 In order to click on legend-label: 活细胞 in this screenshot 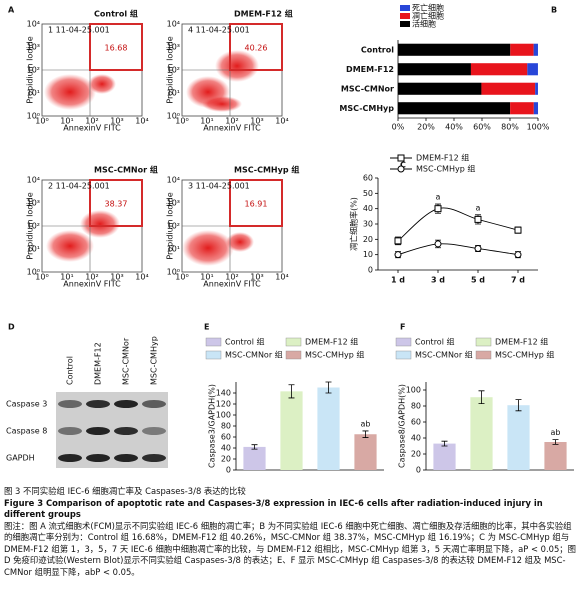, I will do `click(424, 24)`.